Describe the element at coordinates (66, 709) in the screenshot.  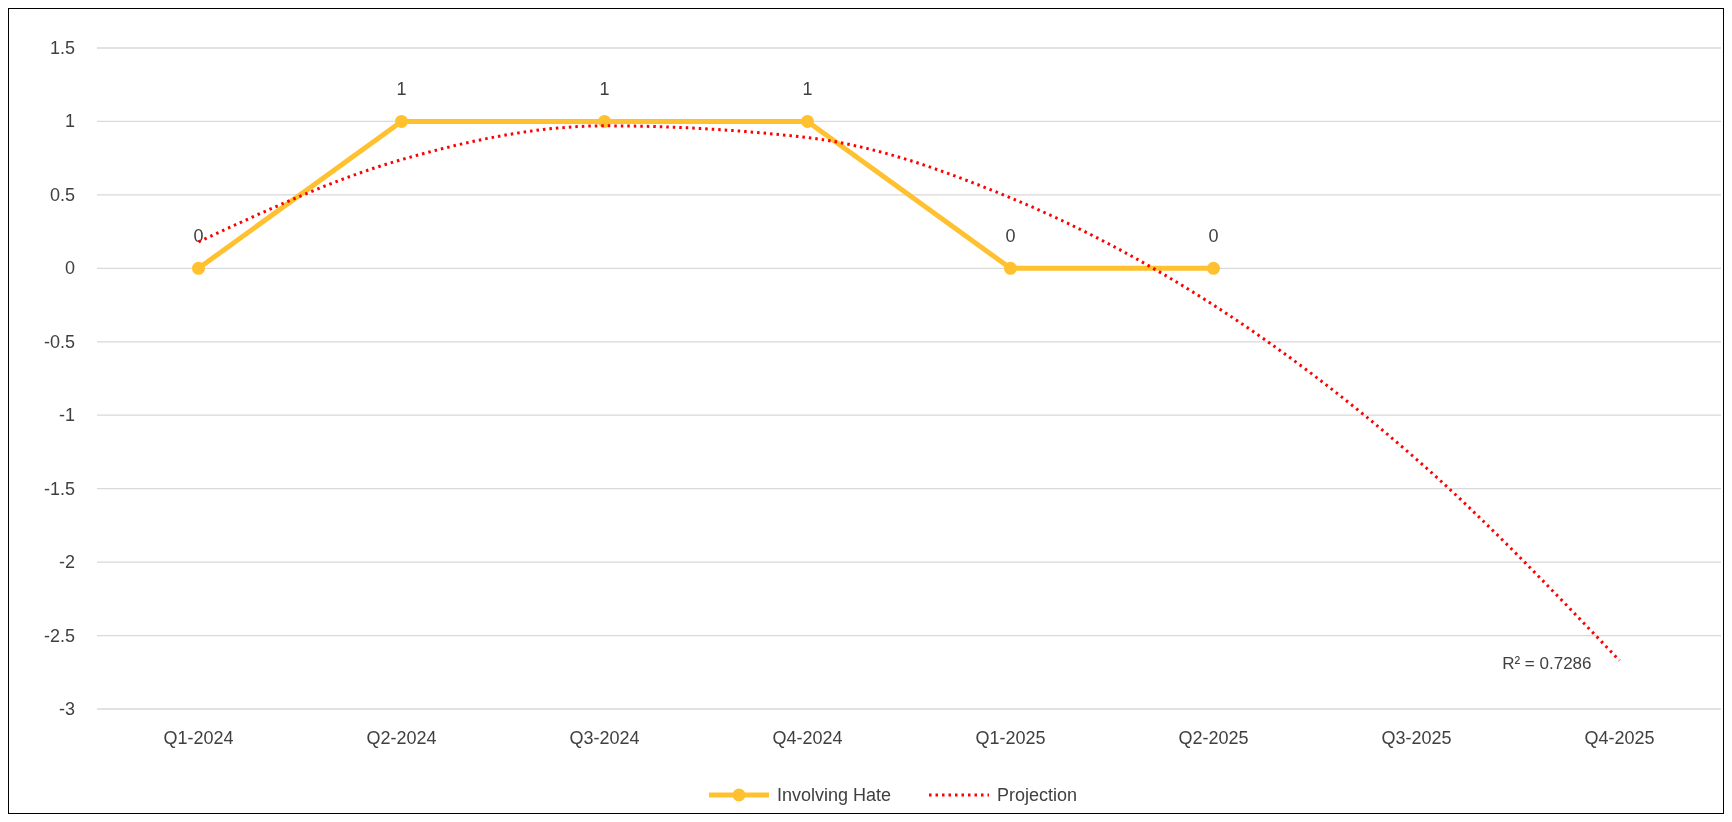
I see `y-tick-label: -3` at that location.